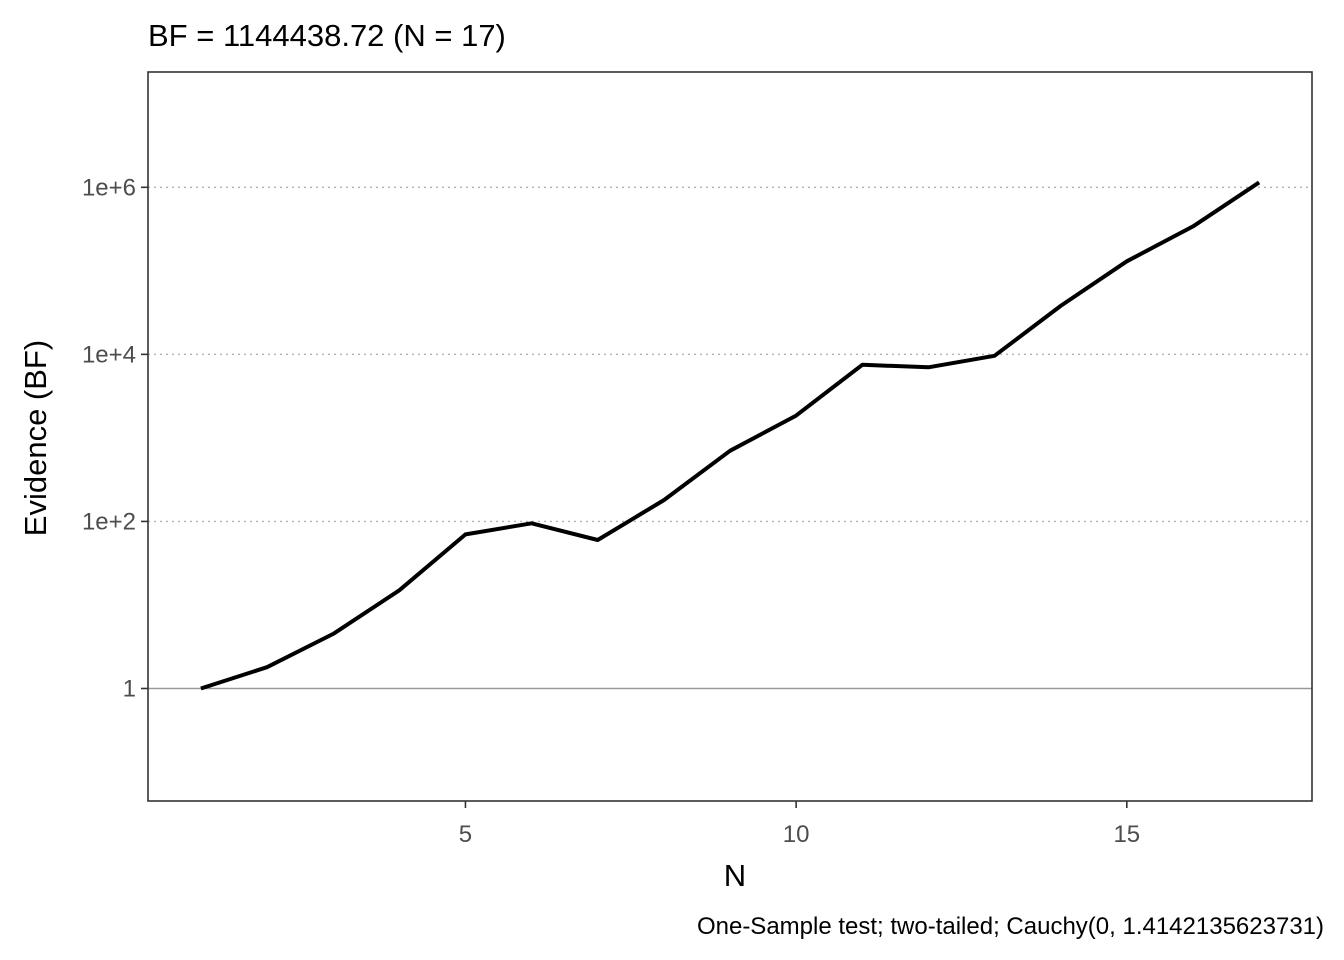  Describe the element at coordinates (115, 438) in the screenshot. I see `y-axis: 1 1e+2 1e+4 1e+6` at that location.